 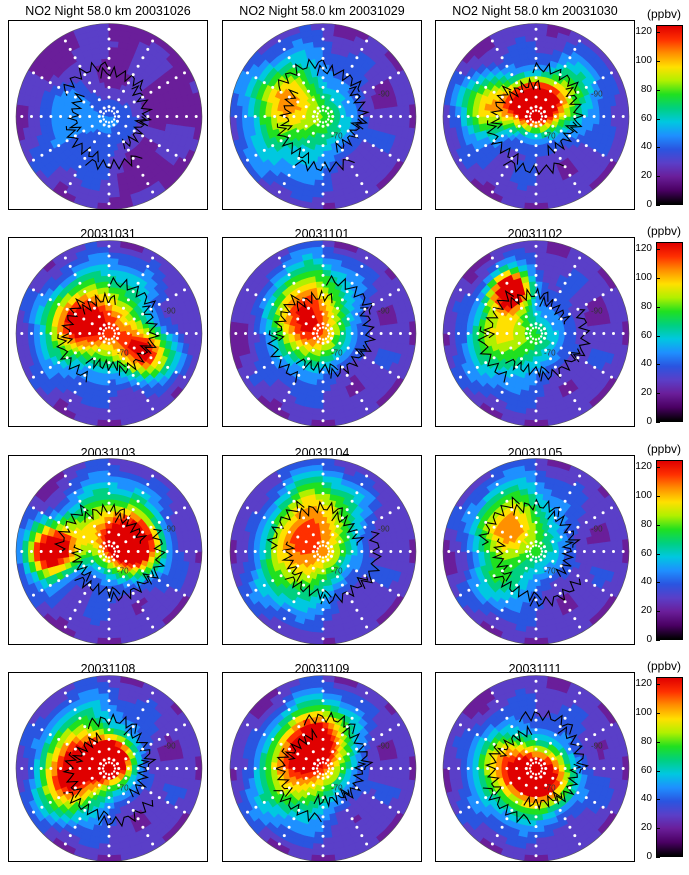 I want to click on map-boundary, so click(x=323, y=333).